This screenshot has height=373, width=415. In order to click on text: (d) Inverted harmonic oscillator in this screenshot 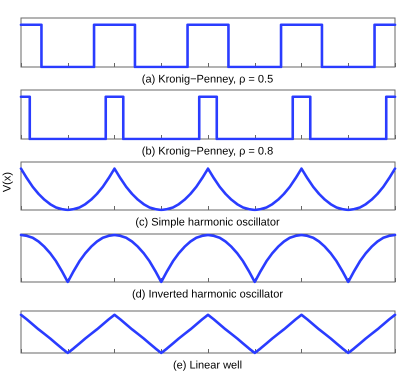, I will do `click(208, 294)`.